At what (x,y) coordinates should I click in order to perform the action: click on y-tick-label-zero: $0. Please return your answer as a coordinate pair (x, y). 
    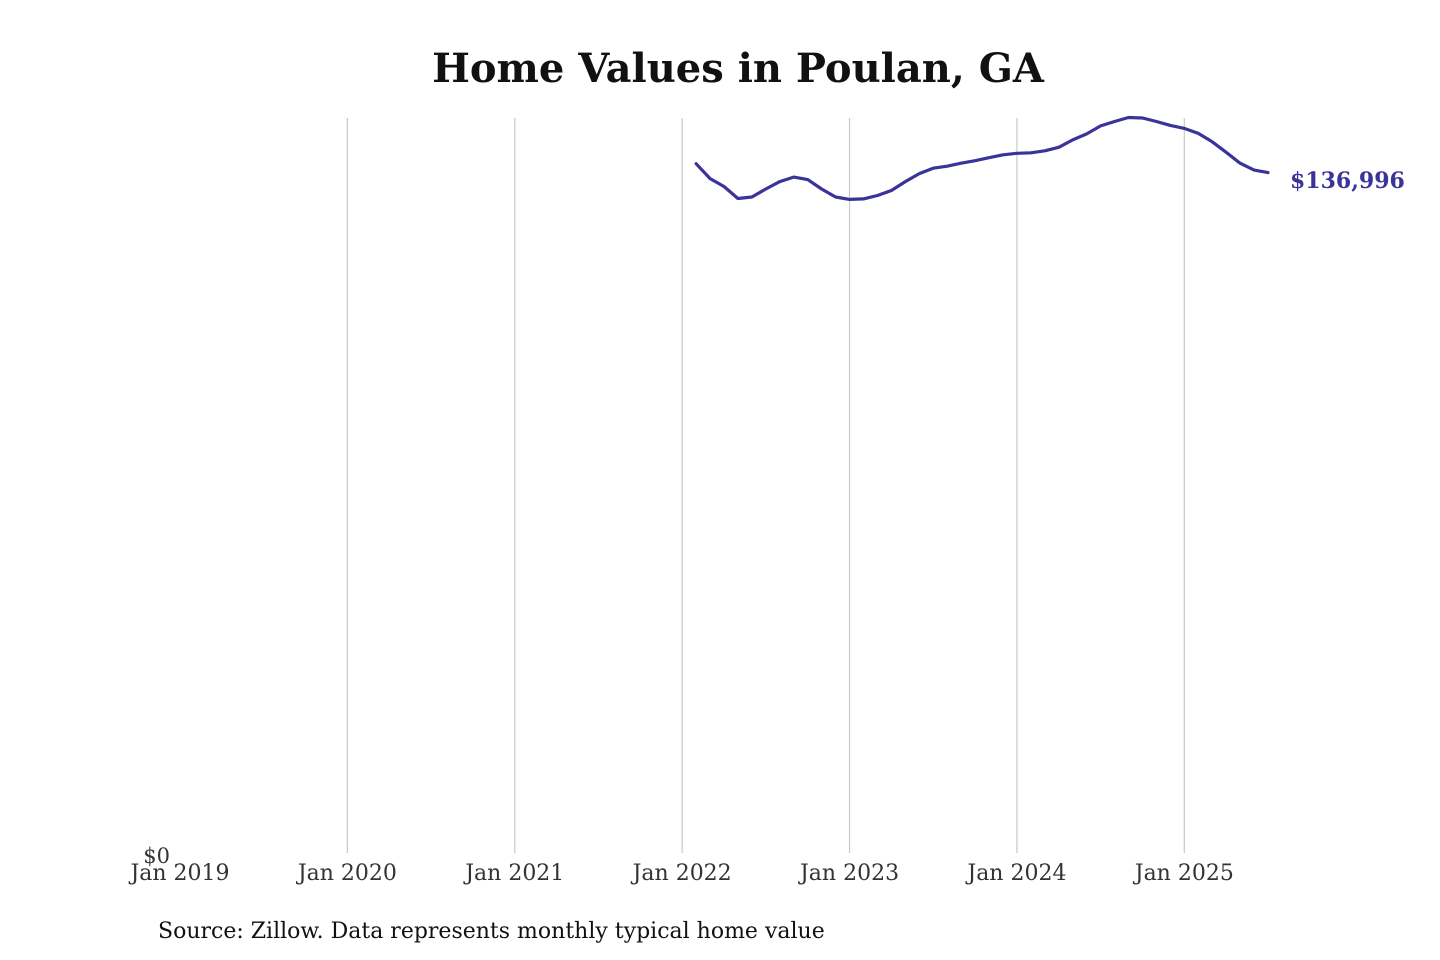
    Looking at the image, I should click on (156, 856).